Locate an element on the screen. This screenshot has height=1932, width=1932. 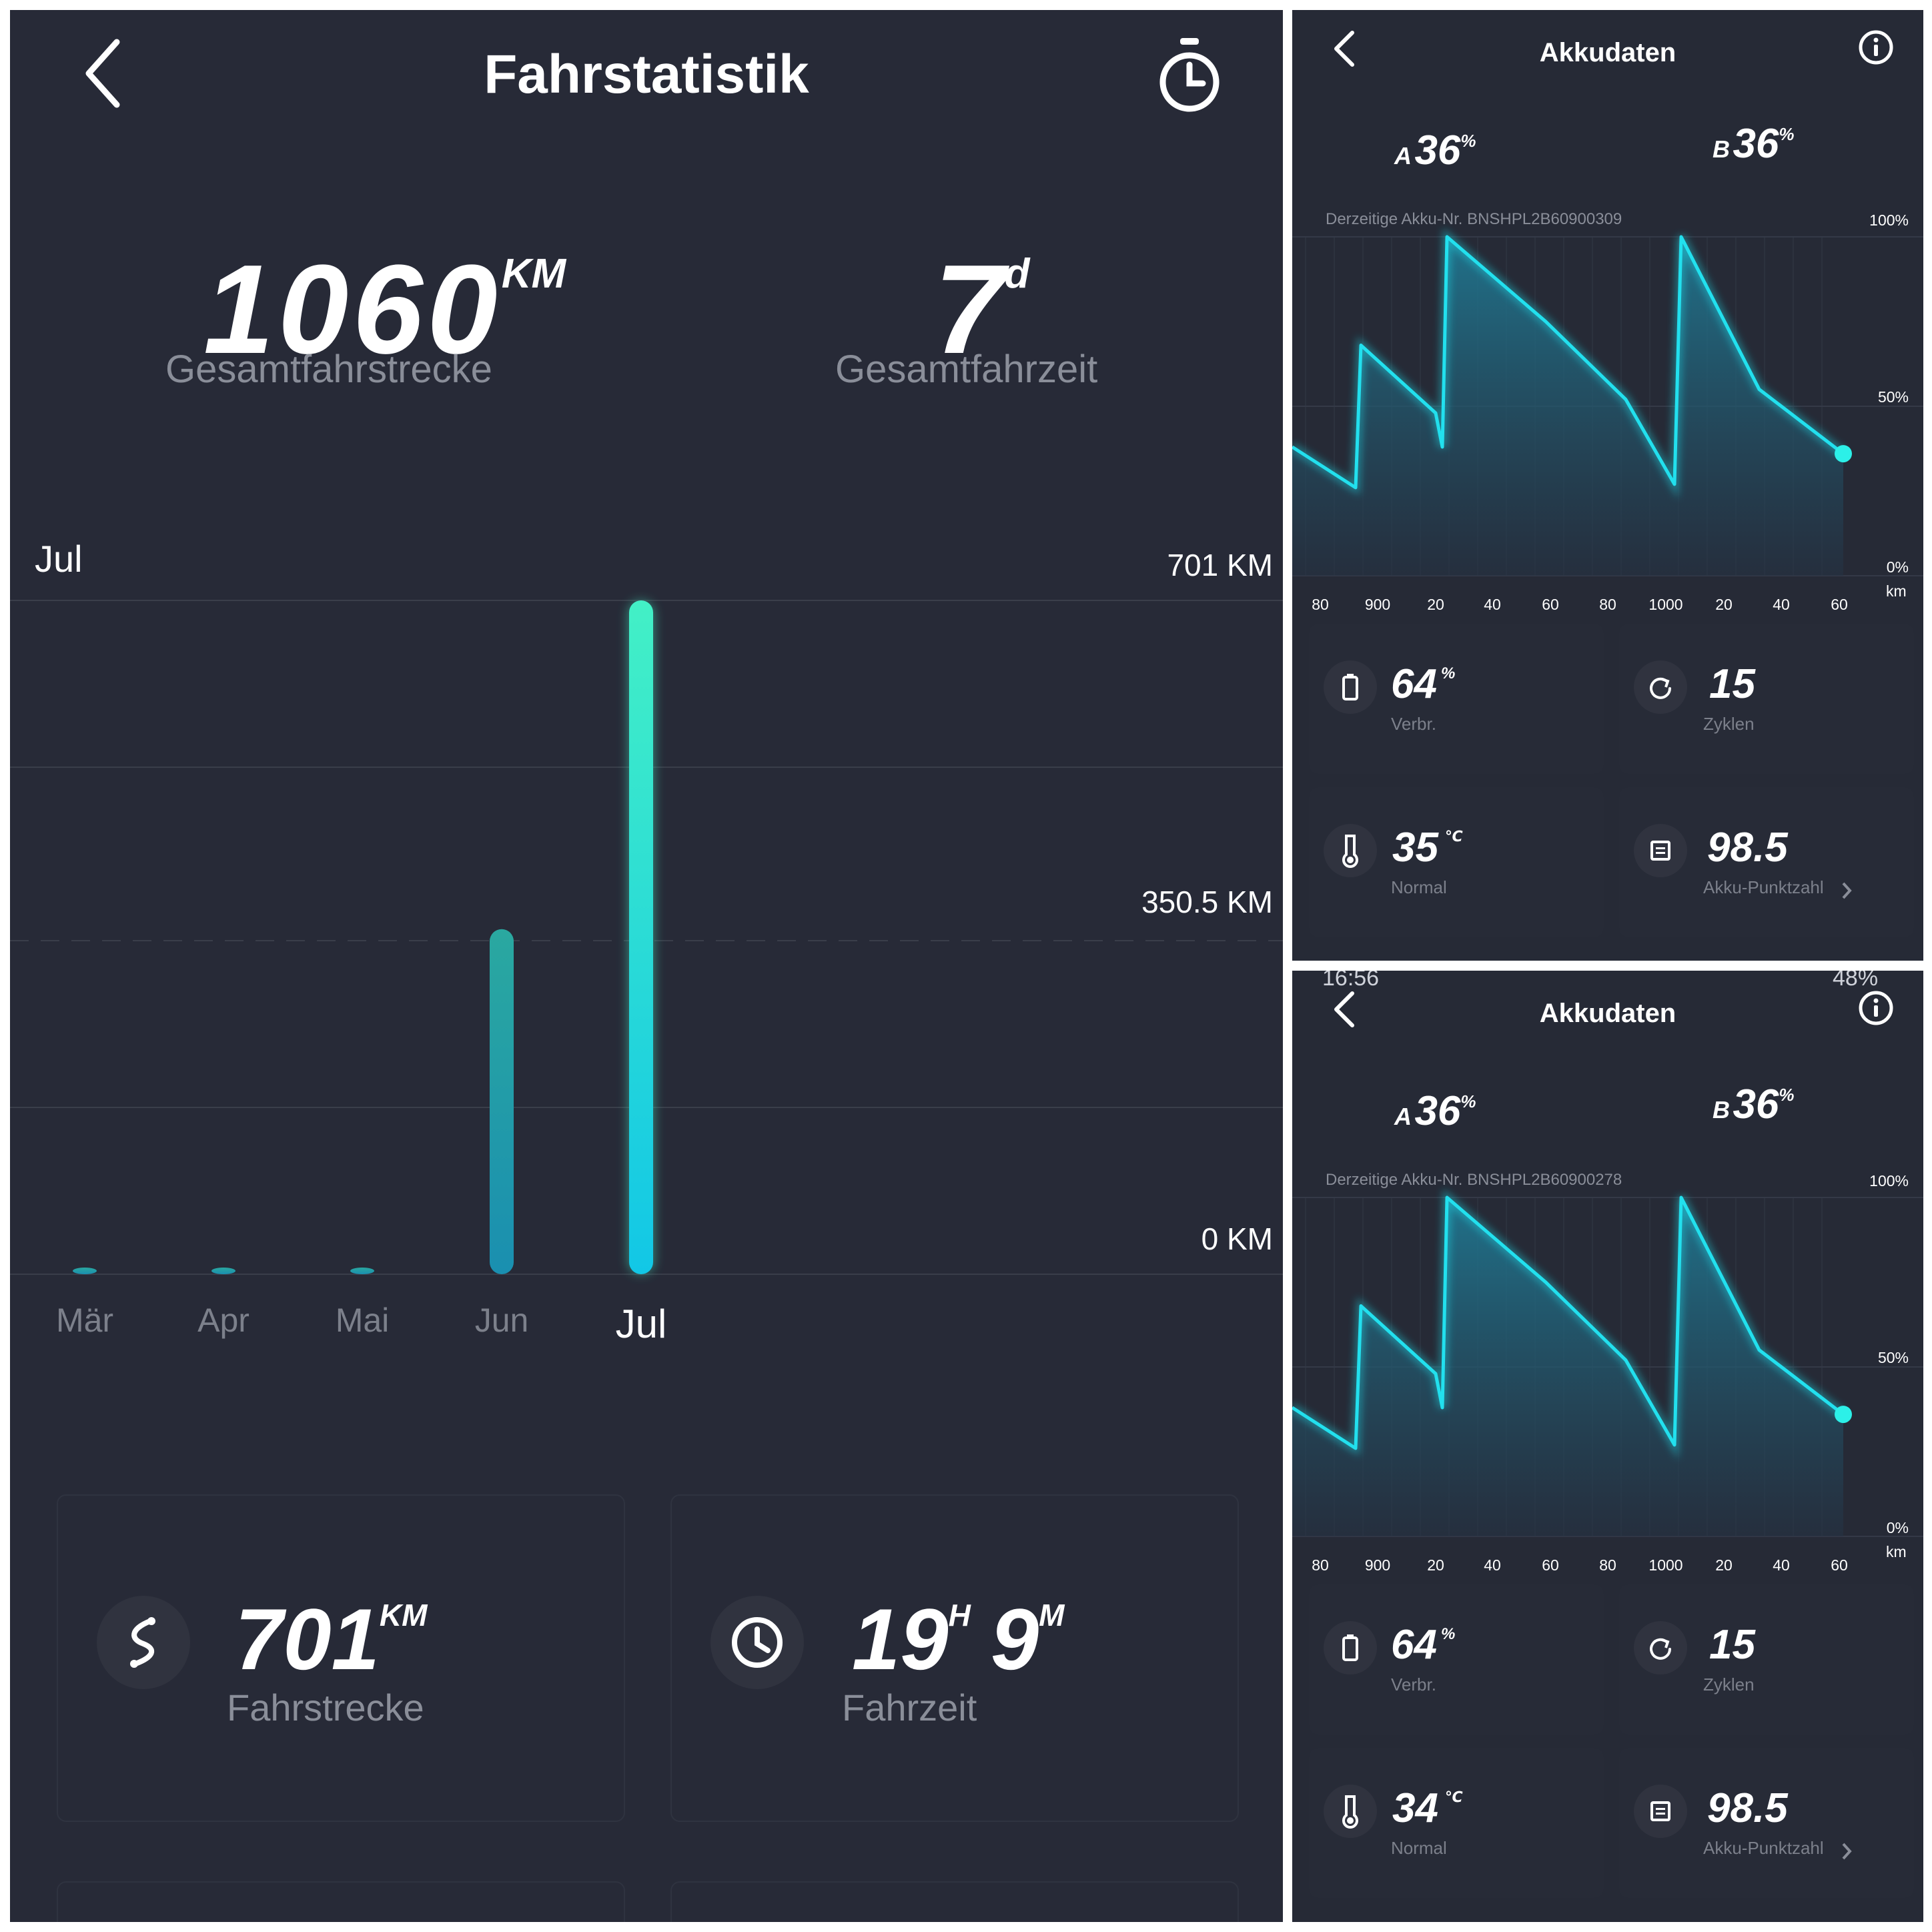
consumption-value: 64% is located at coordinates (1423, 1645).